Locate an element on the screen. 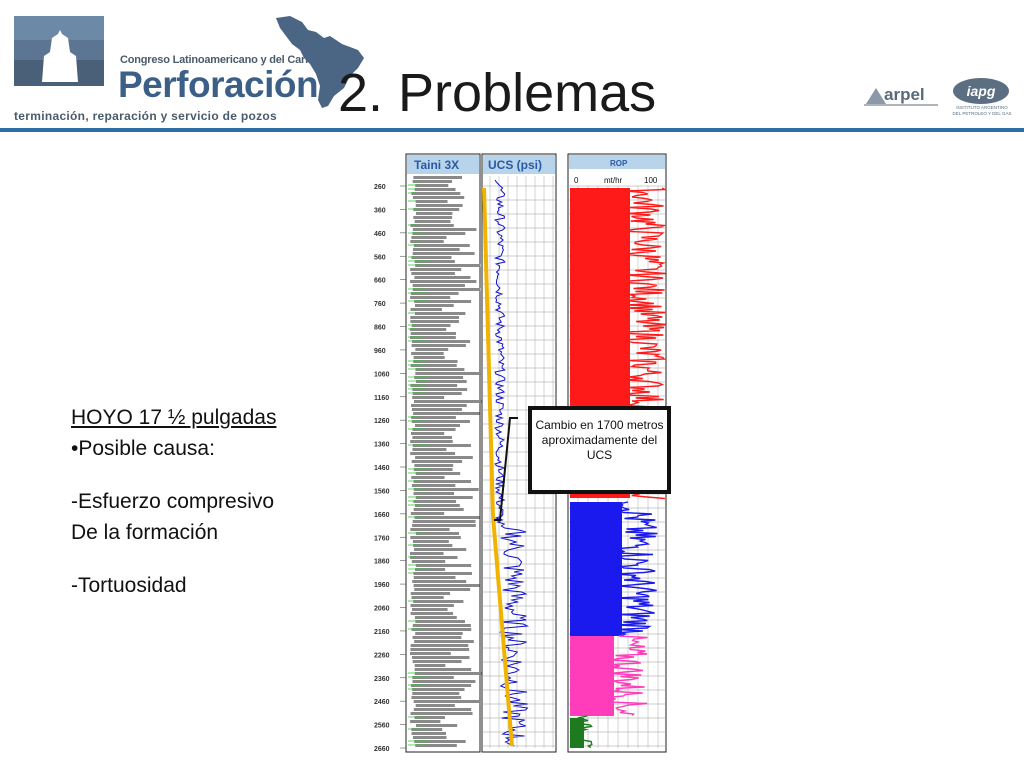  ucs-curve is located at coordinates (511, 463).